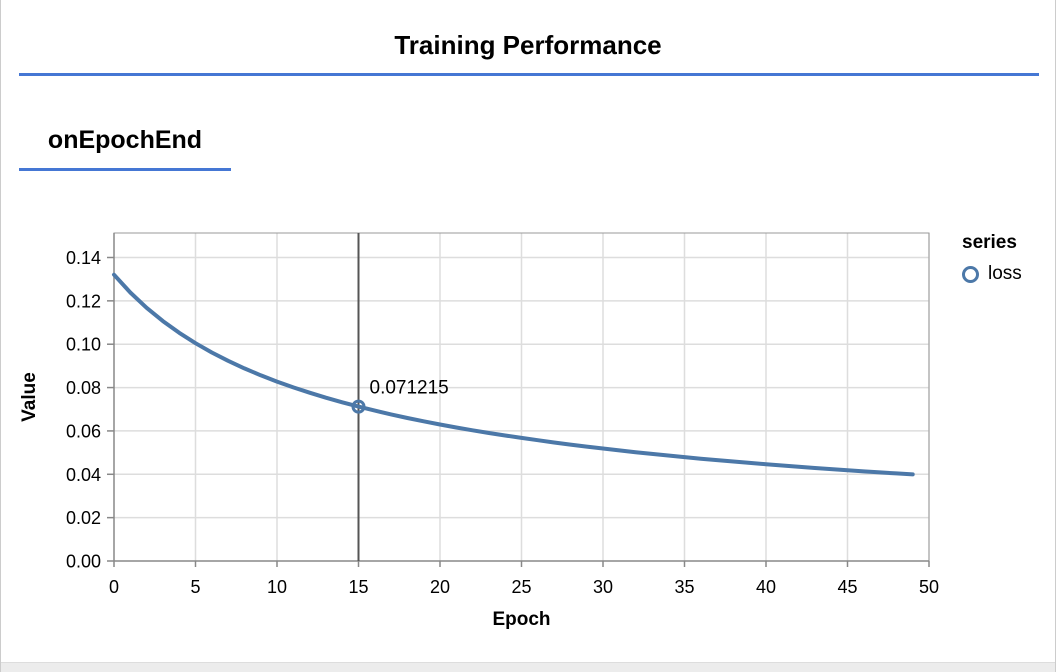 The height and width of the screenshot is (672, 1056). Describe the element at coordinates (277, 587) in the screenshot. I see `x-tick-label: 10` at that location.